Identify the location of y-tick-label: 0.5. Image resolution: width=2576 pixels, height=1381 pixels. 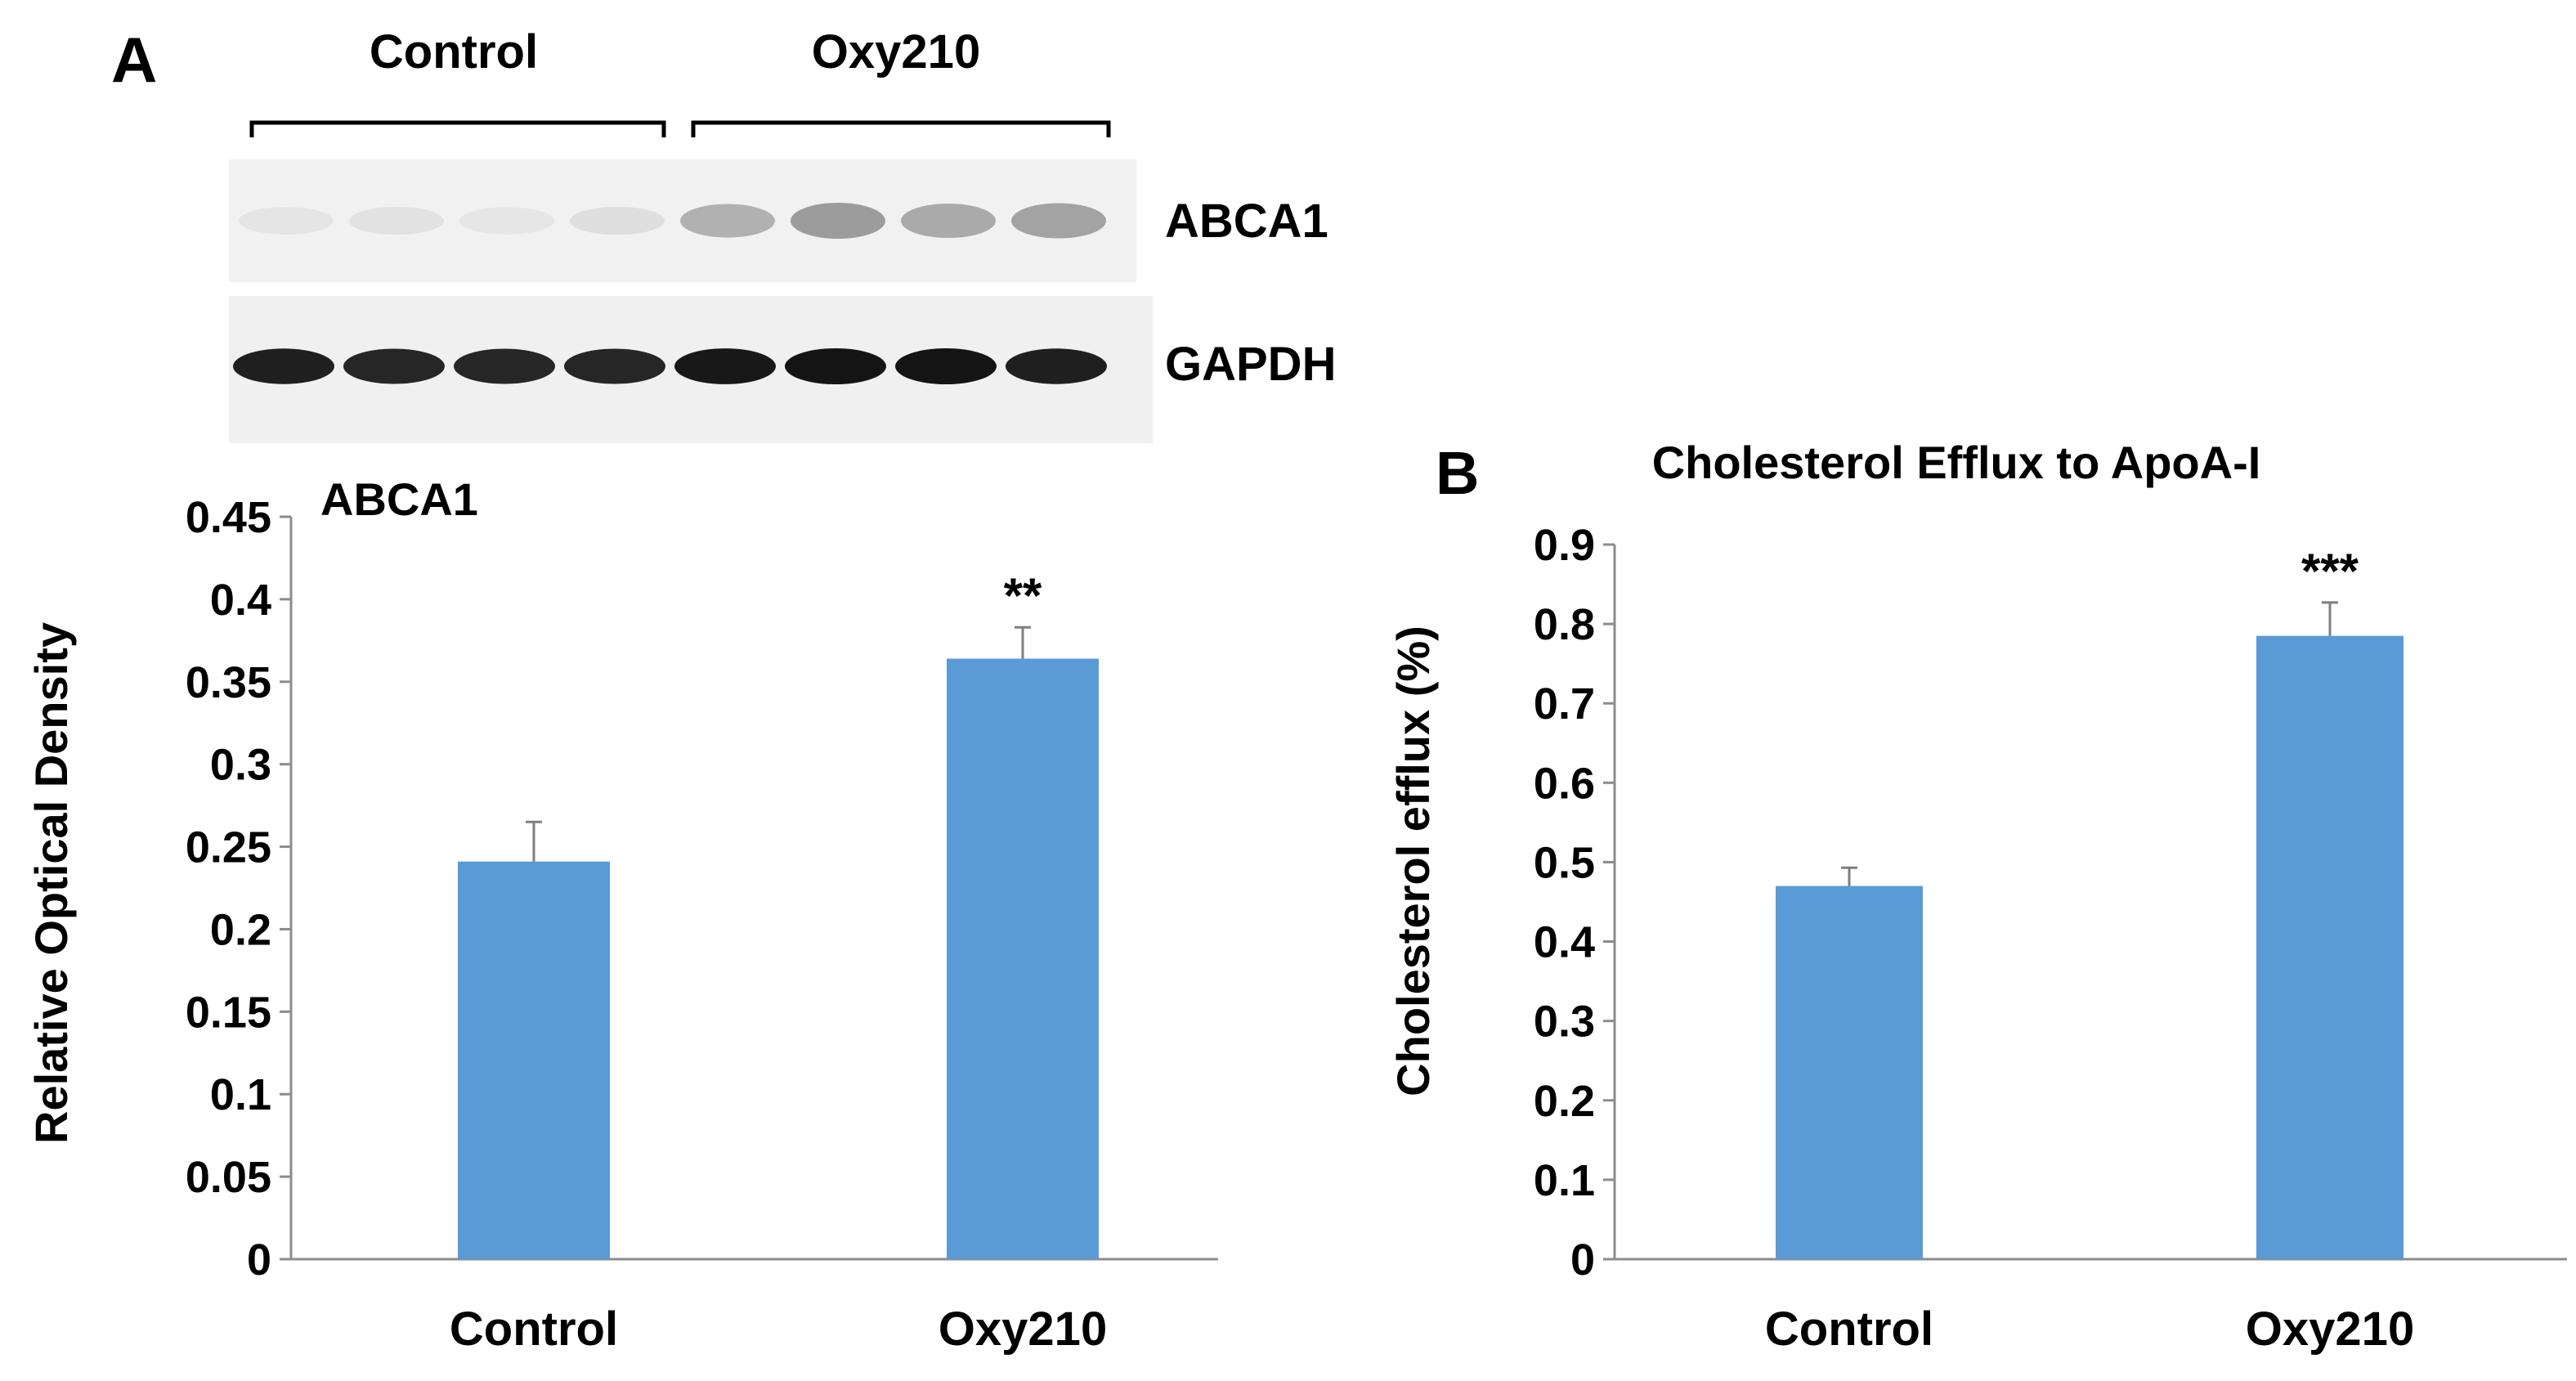
(1565, 863).